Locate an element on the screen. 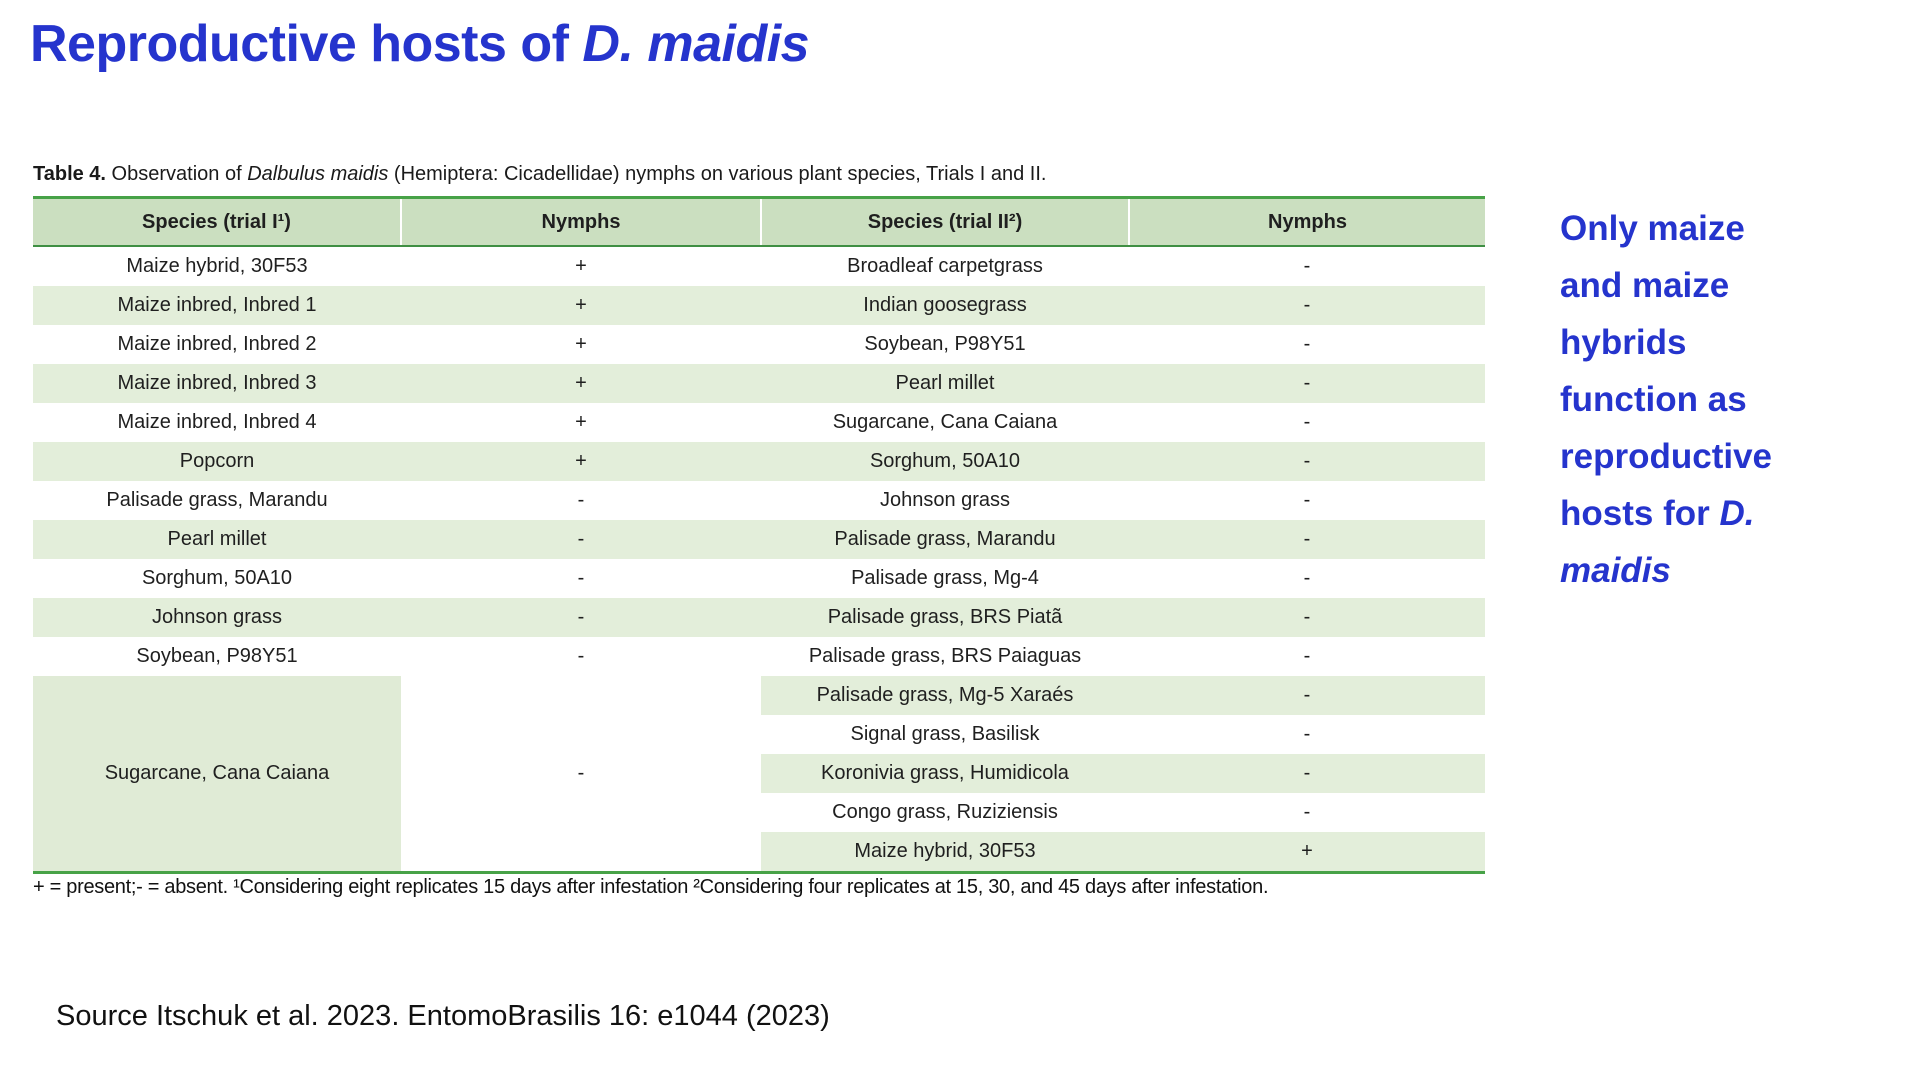  callout-line: maidis is located at coordinates (1725, 570).